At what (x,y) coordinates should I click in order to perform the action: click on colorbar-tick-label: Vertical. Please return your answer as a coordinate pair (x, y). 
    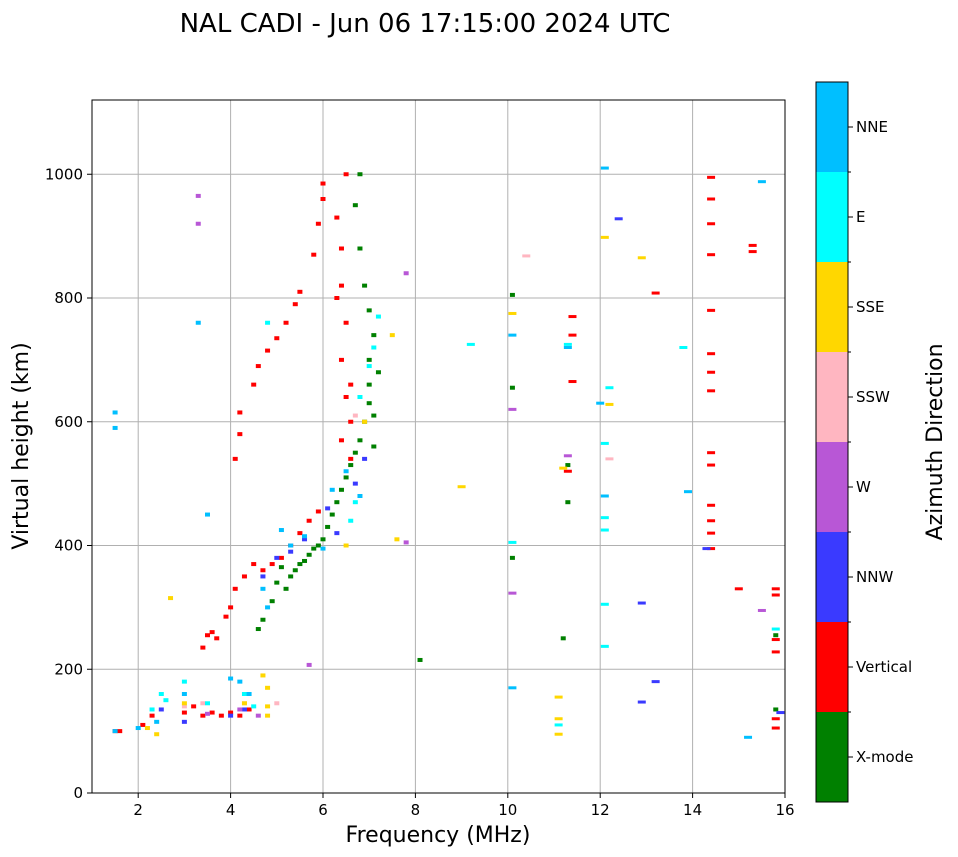
    Looking at the image, I should click on (884, 667).